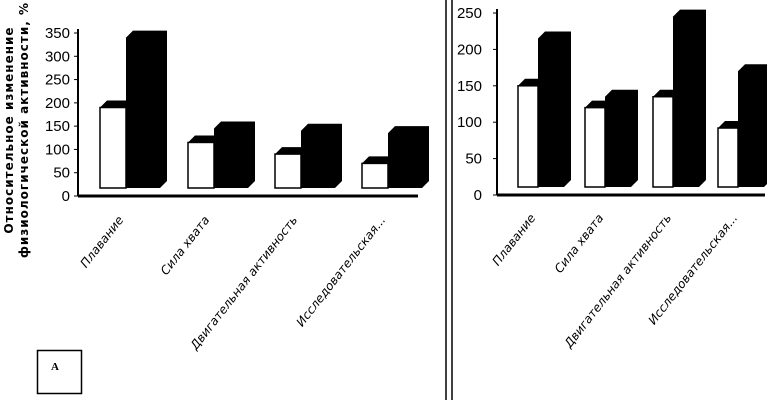  Describe the element at coordinates (9, 129) in the screenshot. I see `y-axis-label: Относительное изменение` at that location.